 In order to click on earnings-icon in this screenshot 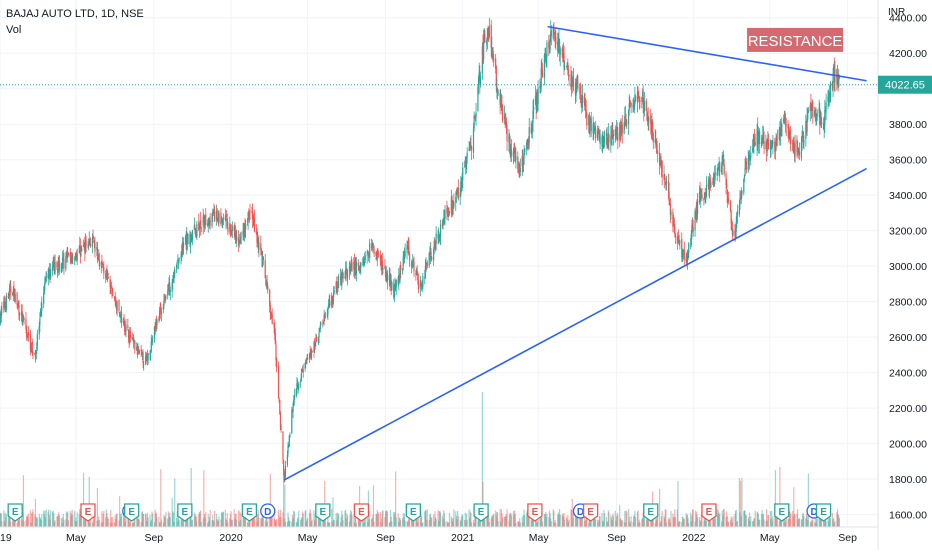, I will do `click(132, 512)`.